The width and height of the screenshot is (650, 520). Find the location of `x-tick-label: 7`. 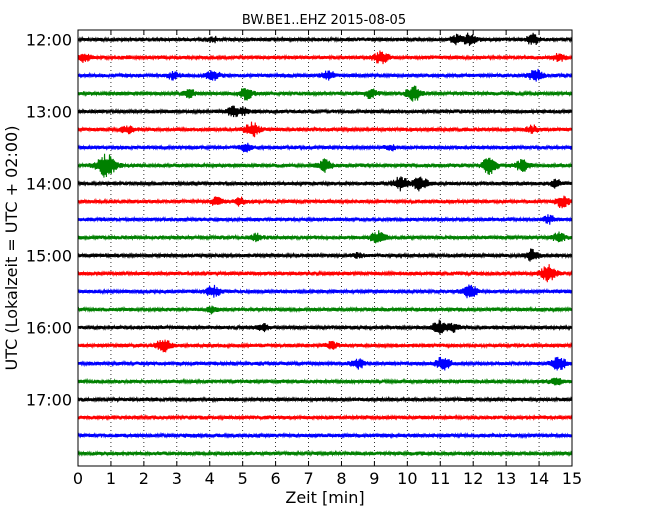

x-tick-label: 7 is located at coordinates (308, 478).